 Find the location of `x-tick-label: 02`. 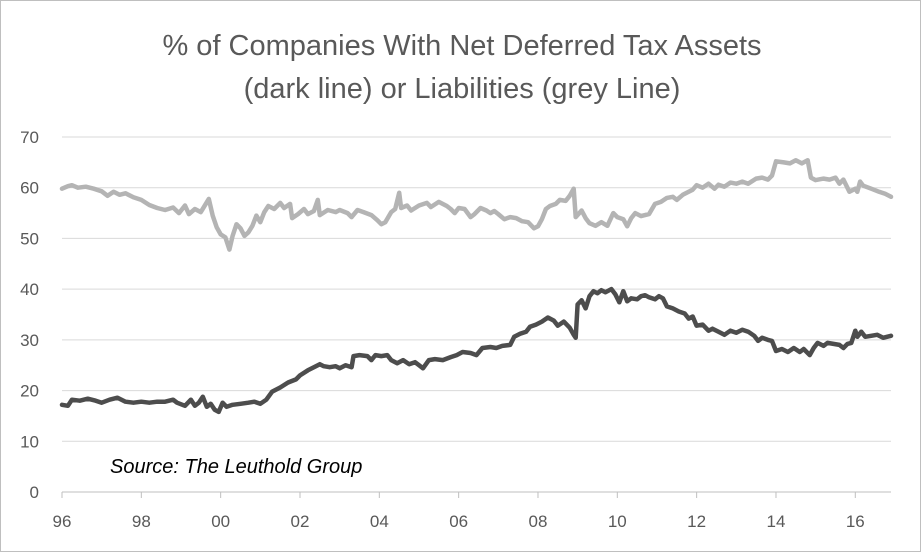

x-tick-label: 02 is located at coordinates (300, 521).